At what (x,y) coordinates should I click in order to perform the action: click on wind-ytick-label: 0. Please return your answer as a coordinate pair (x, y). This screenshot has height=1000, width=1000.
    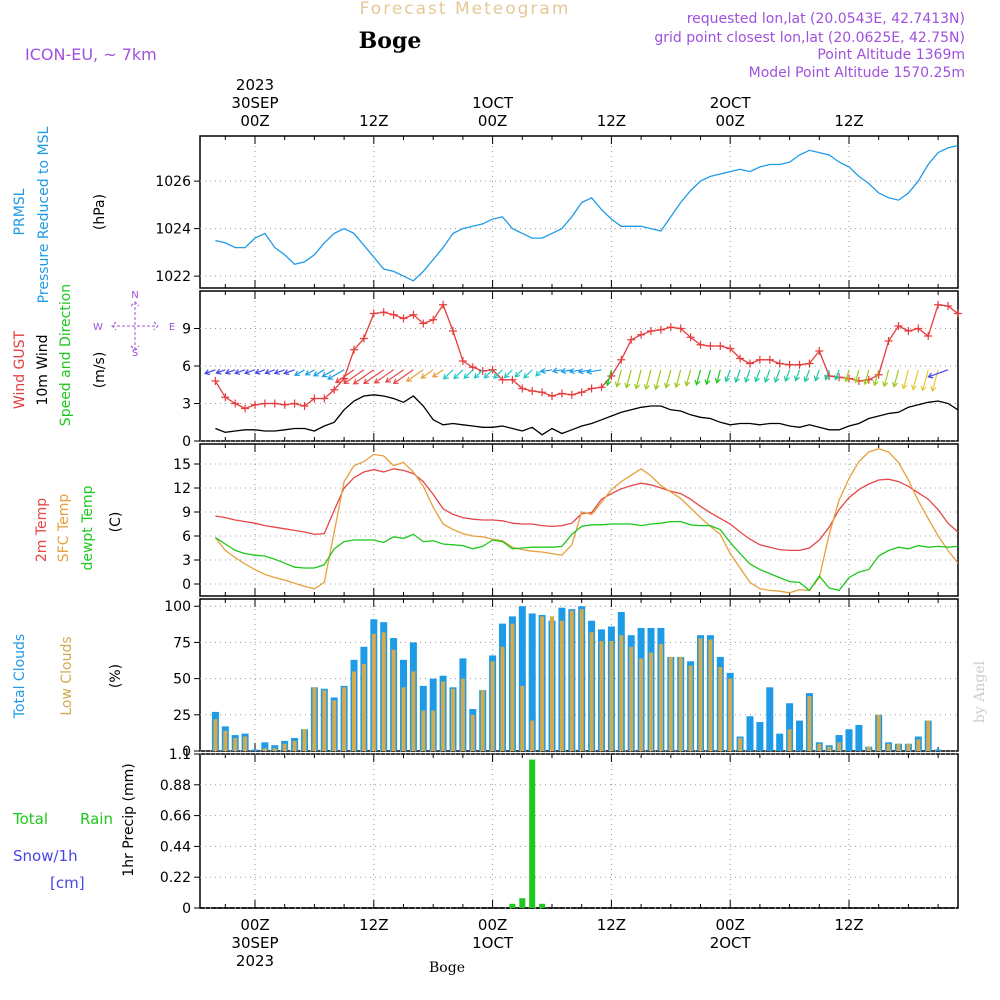
    Looking at the image, I should click on (186, 442).